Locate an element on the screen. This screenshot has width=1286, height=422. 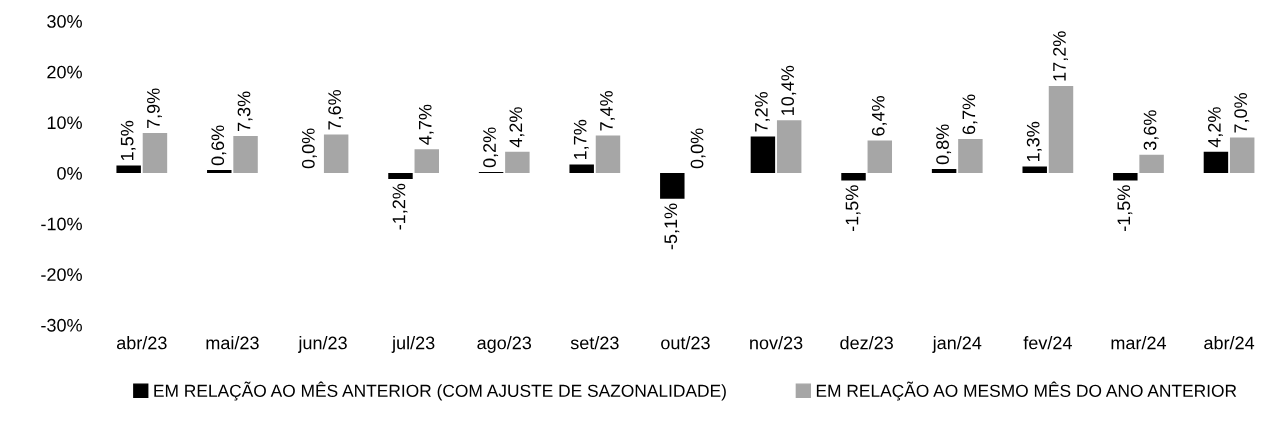
data-label: 3,6% is located at coordinates (1151, 130).